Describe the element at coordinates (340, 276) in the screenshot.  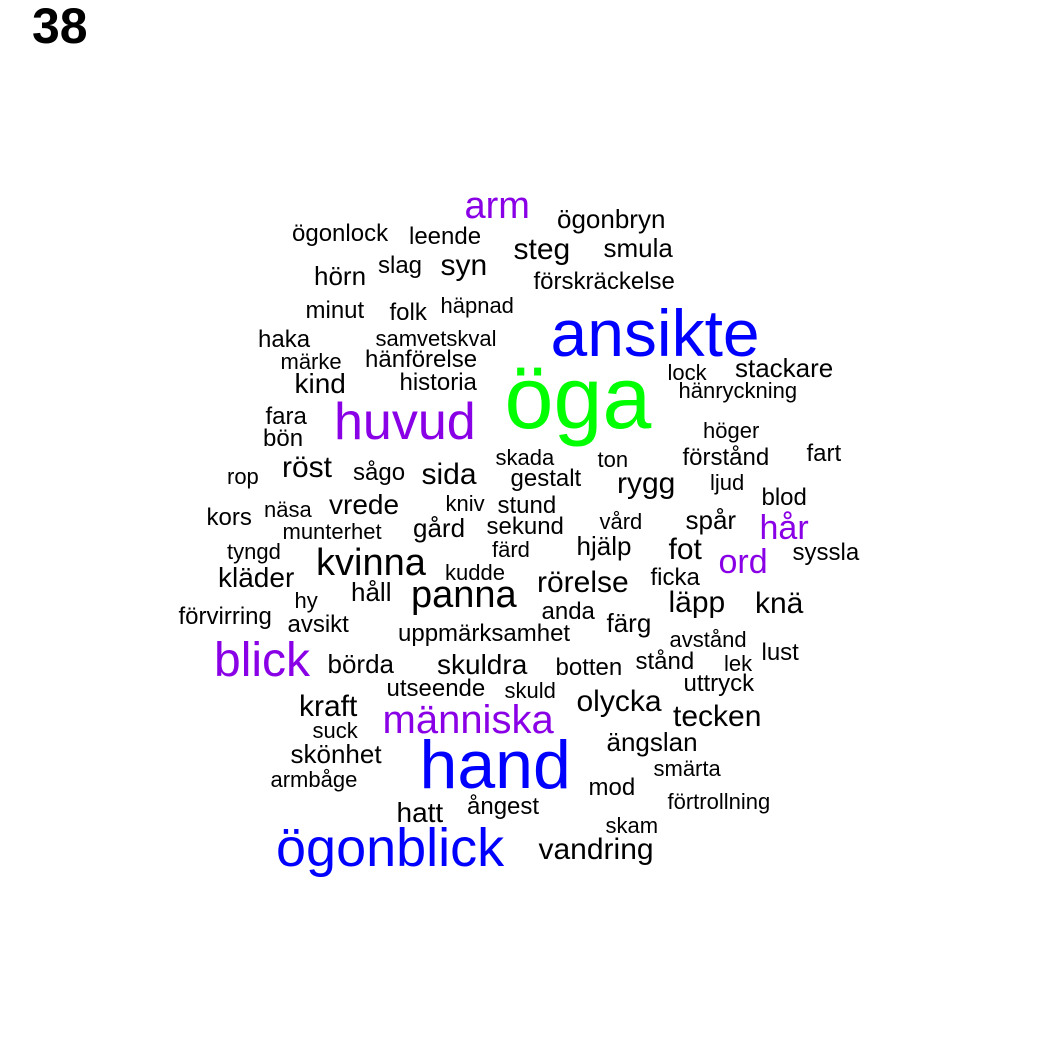
I see `word: hörn` at that location.